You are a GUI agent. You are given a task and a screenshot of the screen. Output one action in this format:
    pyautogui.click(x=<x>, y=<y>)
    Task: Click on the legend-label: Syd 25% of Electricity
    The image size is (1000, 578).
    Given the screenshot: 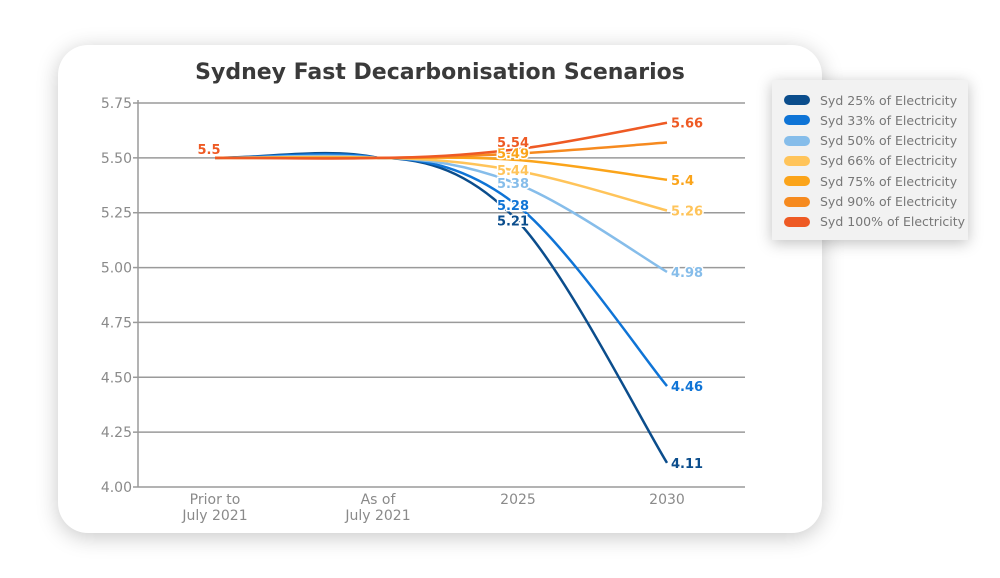 What is the action you would take?
    pyautogui.click(x=889, y=100)
    